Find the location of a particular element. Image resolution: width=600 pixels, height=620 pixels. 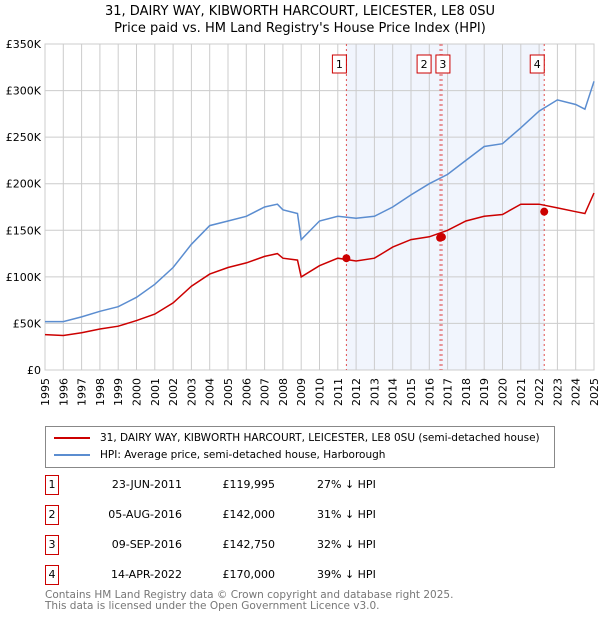

table-row: 1 23-JUN-2011 £119,995 27% ↓ HPI is located at coordinates (245, 485).